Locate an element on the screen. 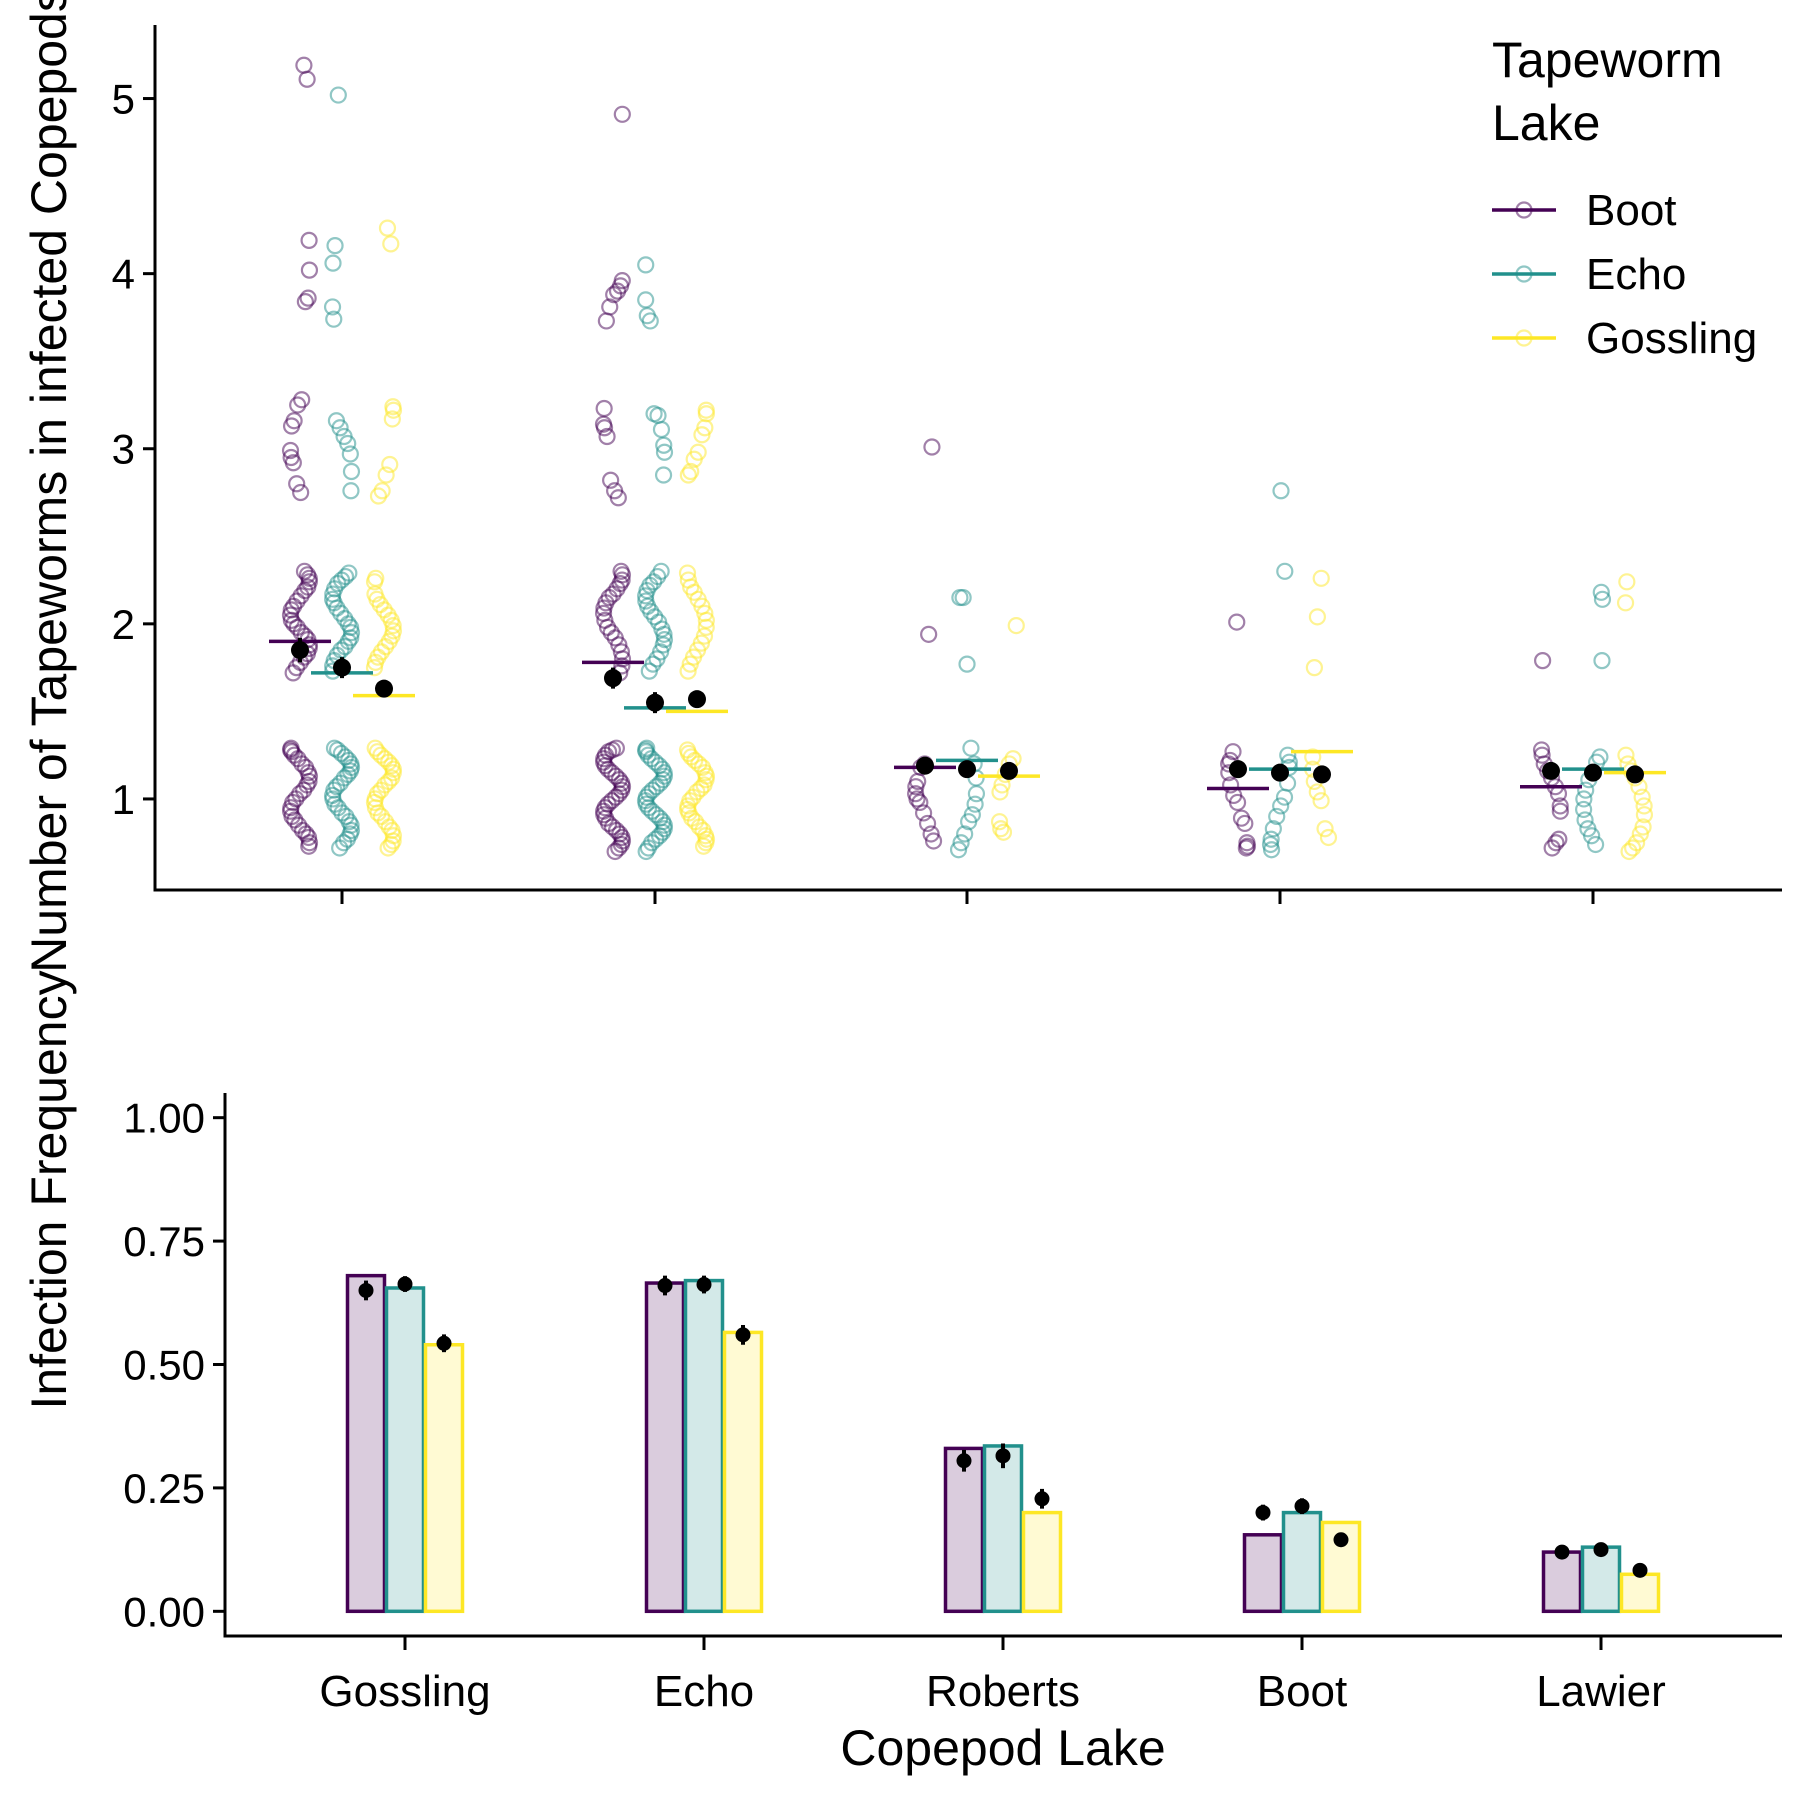  bar-gossling-gossling is located at coordinates (444, 1478).